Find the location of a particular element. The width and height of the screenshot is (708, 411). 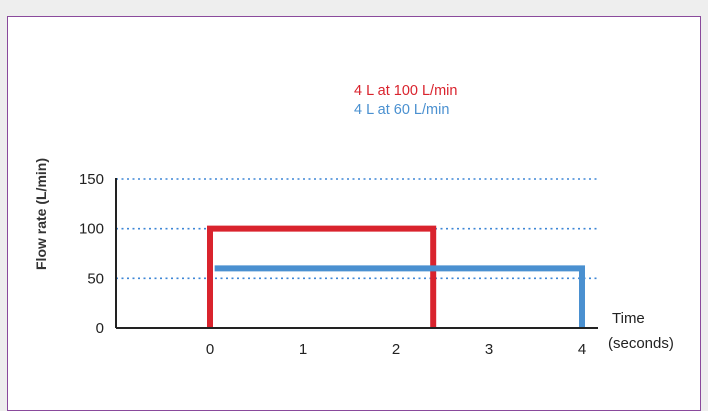

y-tick-label-100: 100 is located at coordinates (91, 229).